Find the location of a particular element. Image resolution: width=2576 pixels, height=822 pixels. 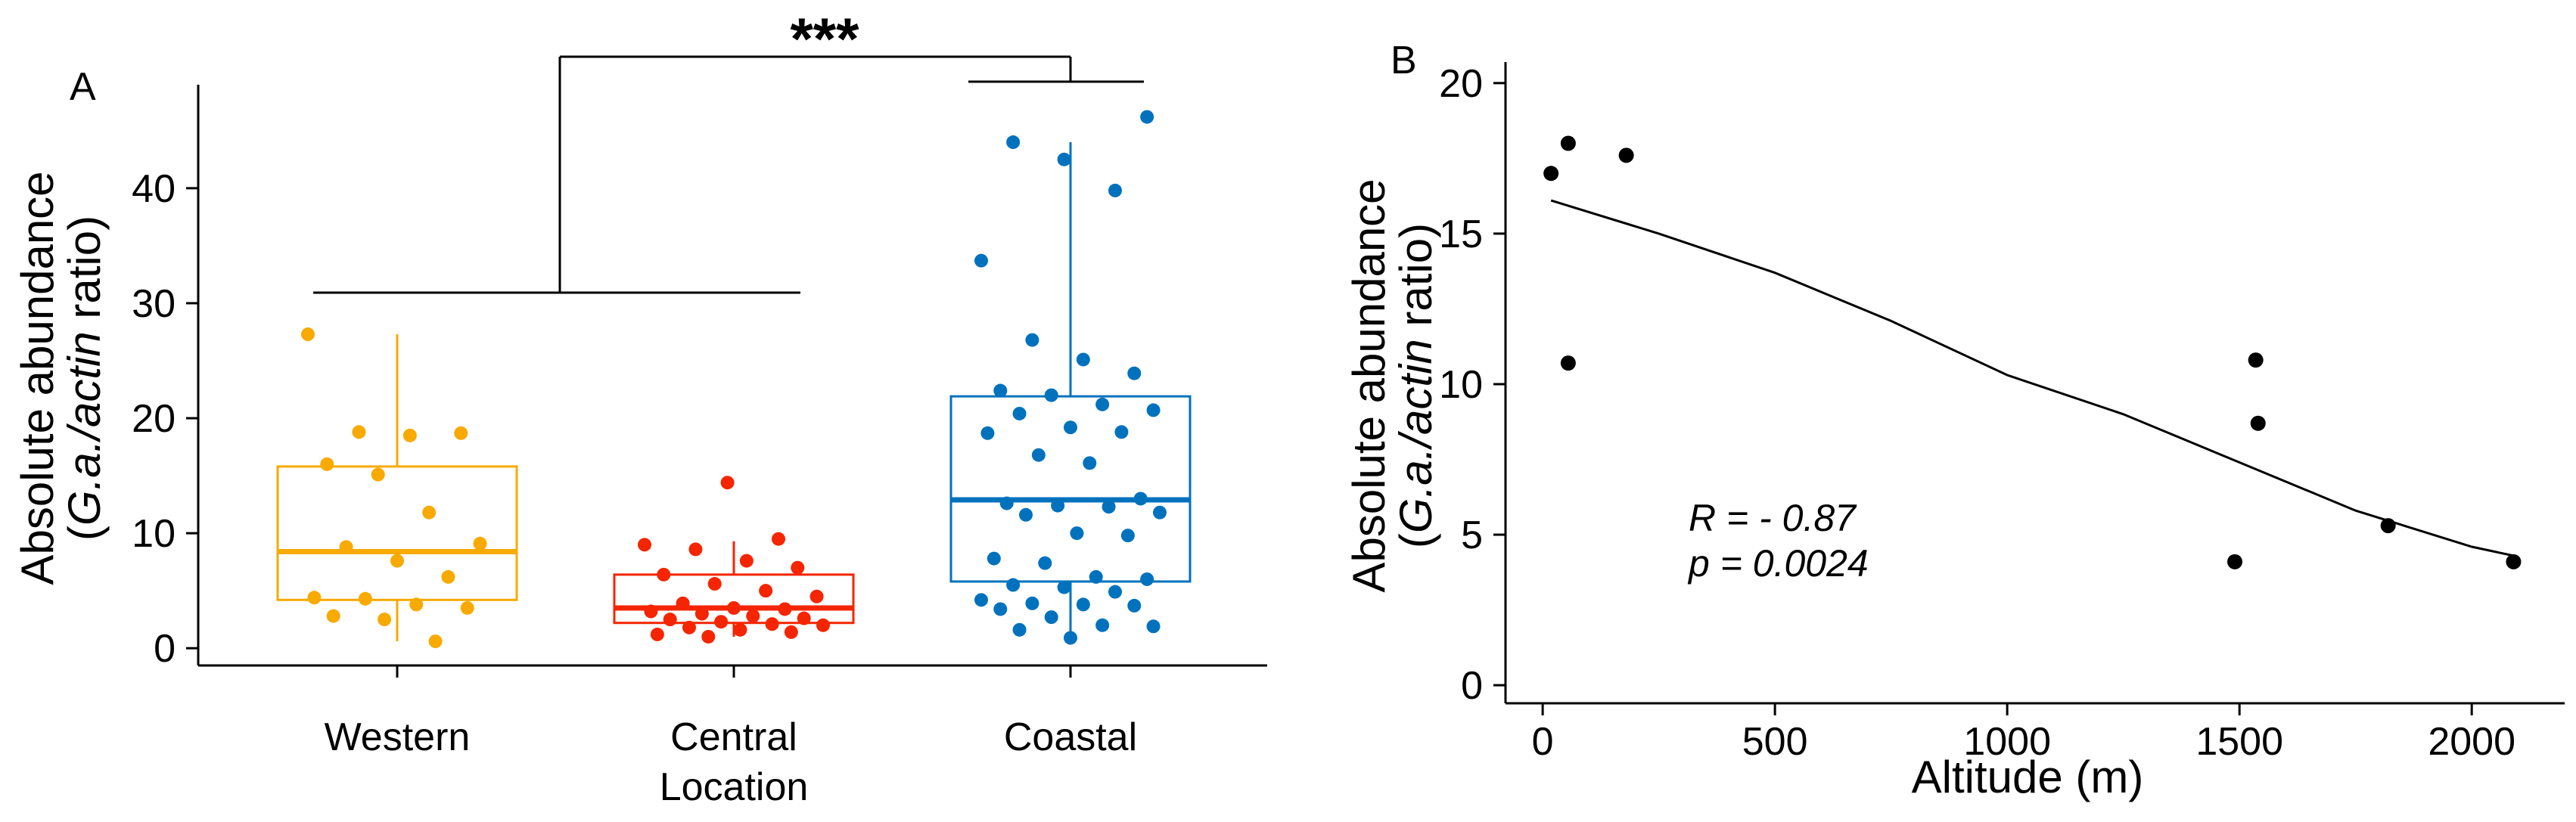

panel-a-y-ticks: 0 10 20 30 40 is located at coordinates (165, 419).